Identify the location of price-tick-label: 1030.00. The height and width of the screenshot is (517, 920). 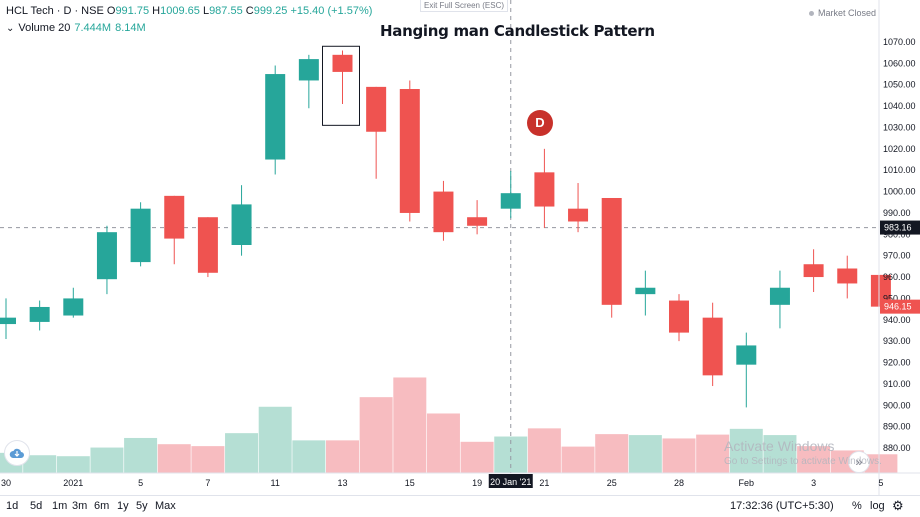
(899, 127).